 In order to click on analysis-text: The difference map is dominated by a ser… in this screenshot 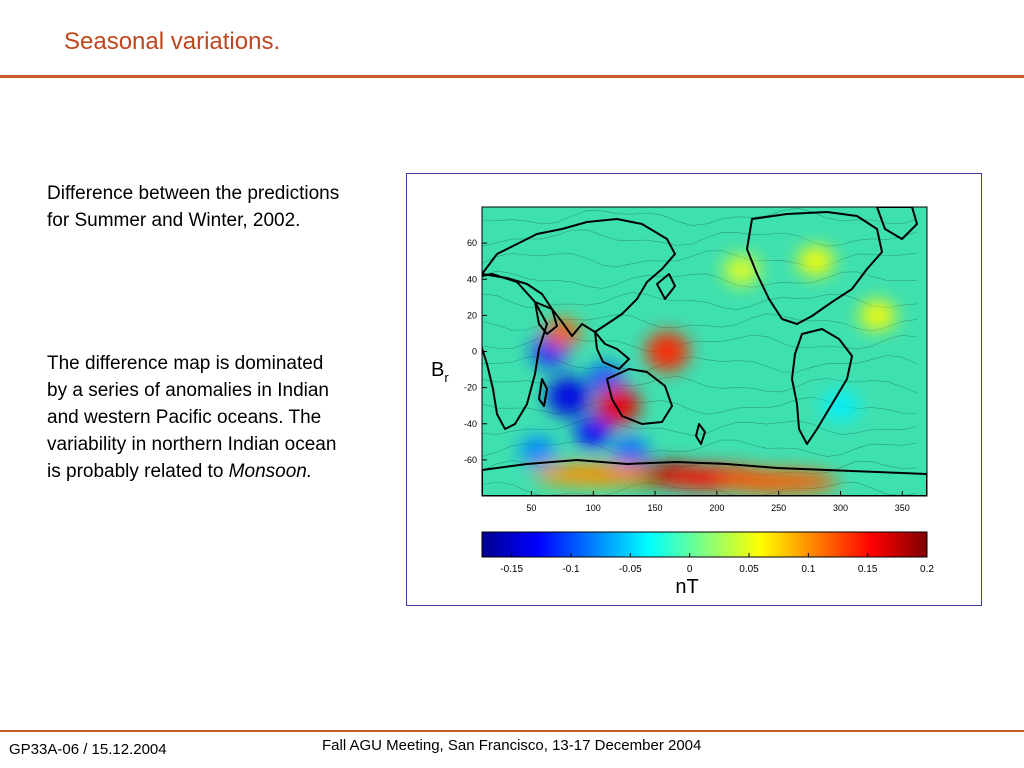, I will do `click(192, 417)`.